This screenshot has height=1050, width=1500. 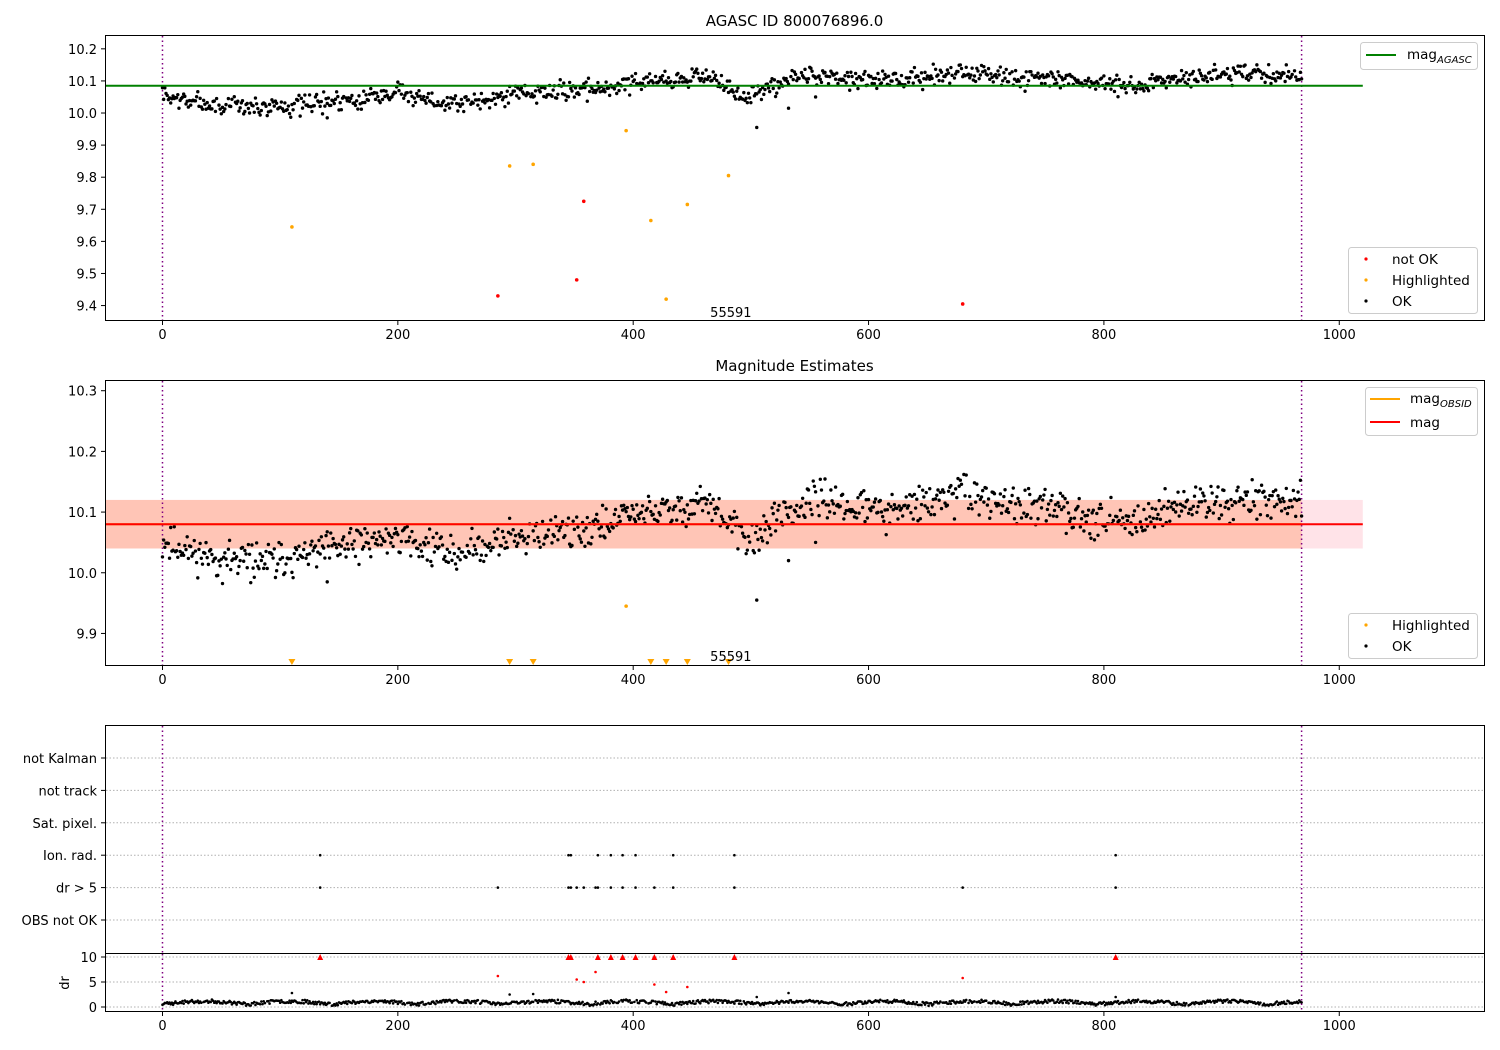 I want to click on dr-large-point, so click(x=962, y=978).